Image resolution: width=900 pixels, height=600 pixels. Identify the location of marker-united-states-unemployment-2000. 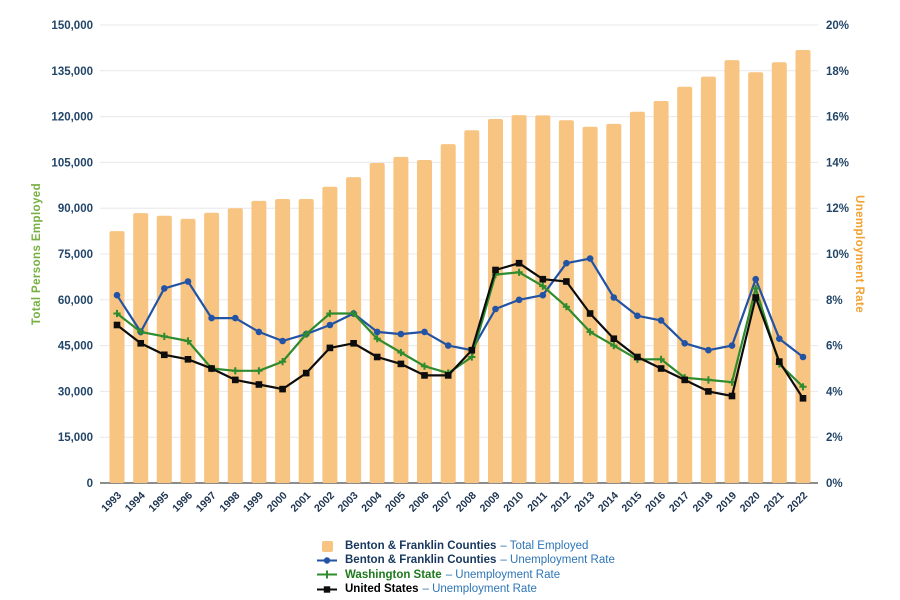
(282, 389).